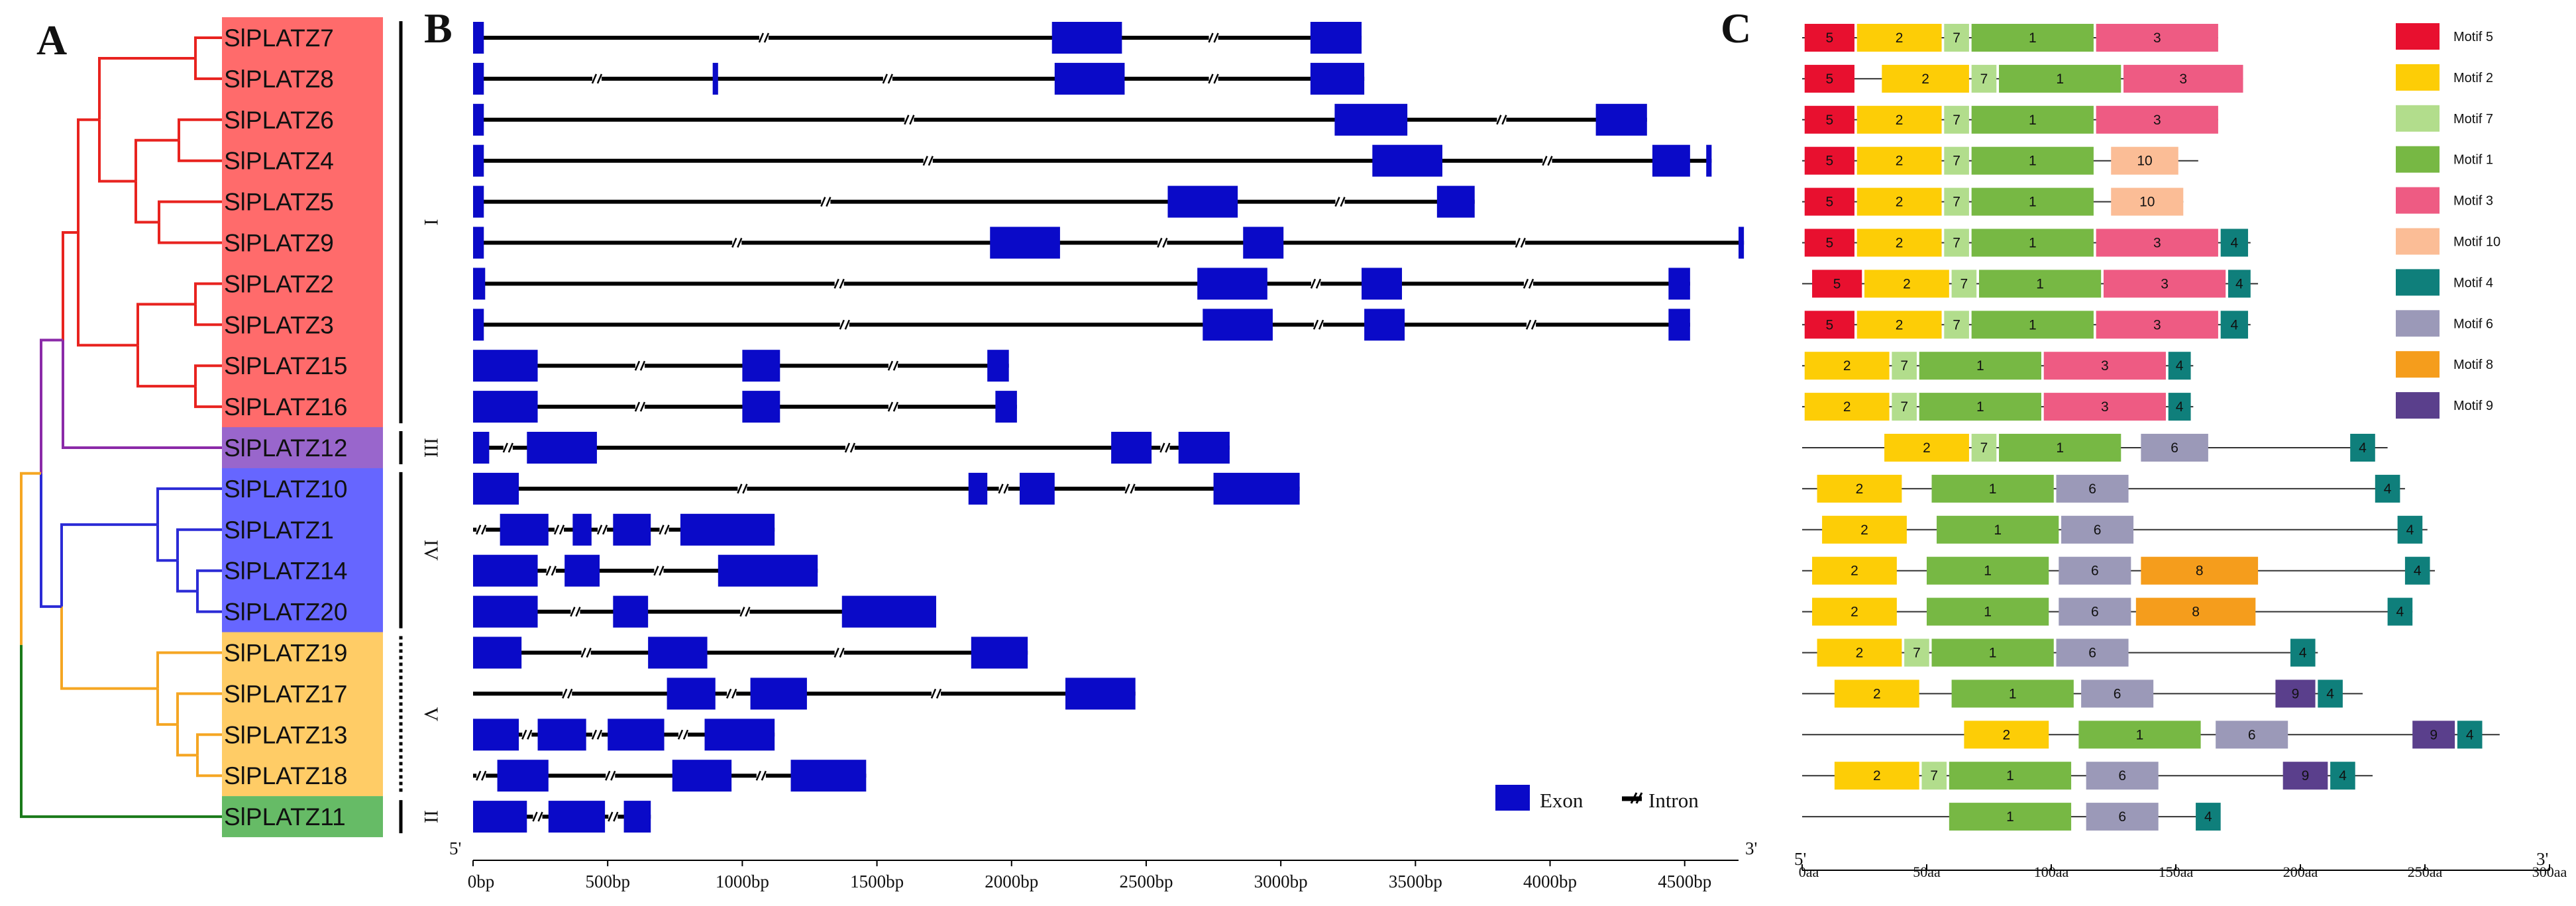 The image size is (2576, 906). What do you see at coordinates (2092, 488) in the screenshot?
I see `motif-6-block` at bounding box center [2092, 488].